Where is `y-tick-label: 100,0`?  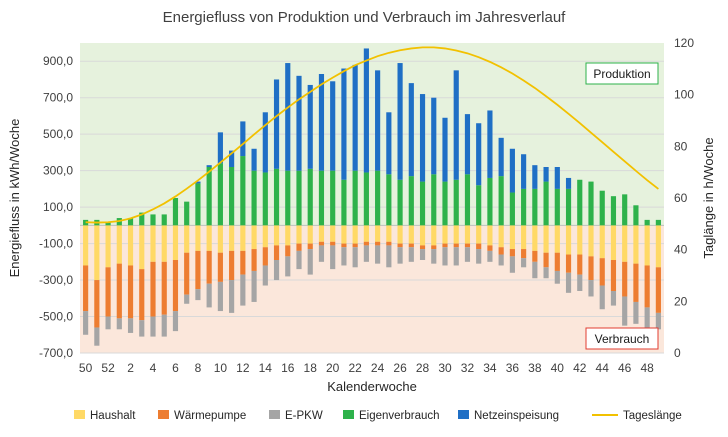 y-tick-label: 100,0 is located at coordinates (58, 207).